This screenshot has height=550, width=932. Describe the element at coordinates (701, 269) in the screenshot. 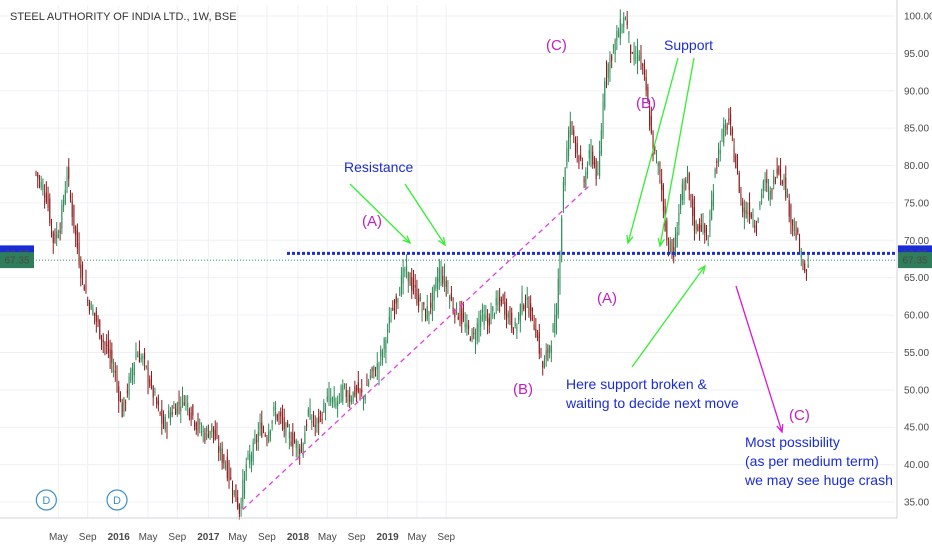

I see `arrow-broken-head` at that location.